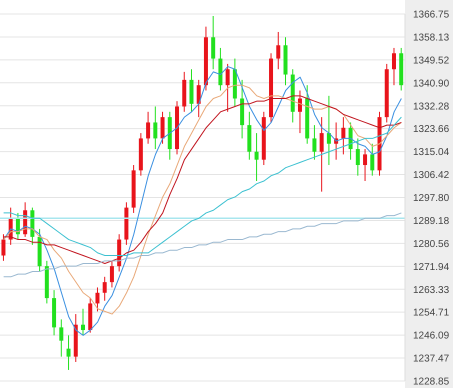  What do you see at coordinates (202, 245) in the screenshot?
I see `line-series` at bounding box center [202, 245].